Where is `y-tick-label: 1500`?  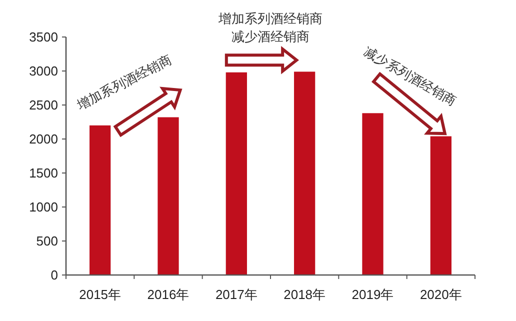
y-tick-label: 1500 is located at coordinates (43, 173).